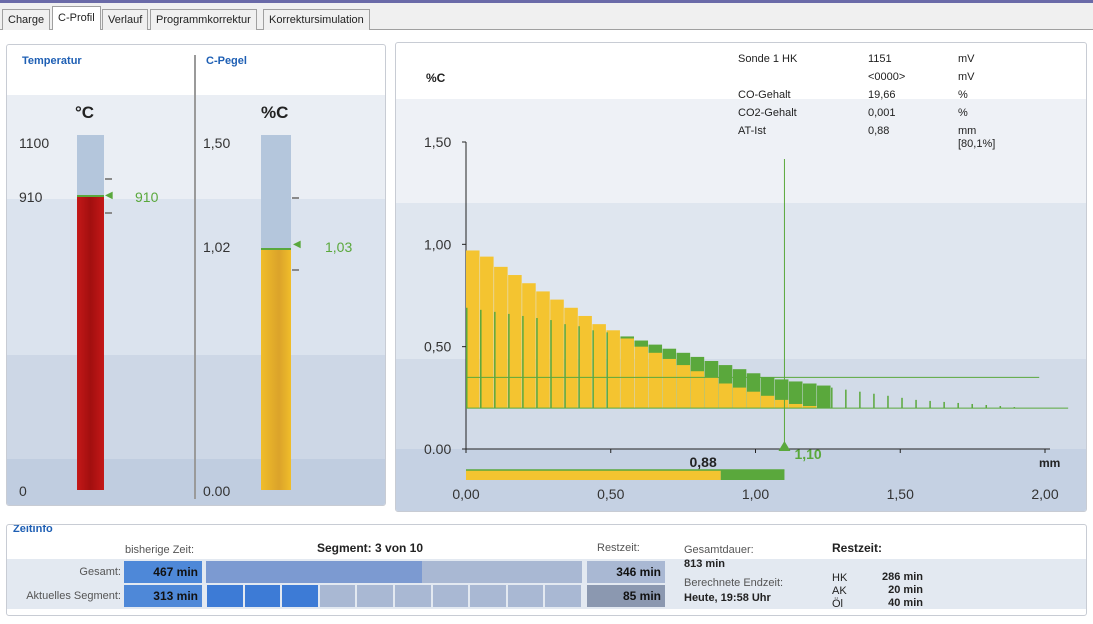  I want to click on temperature-tick-actual: 910, so click(31, 197).